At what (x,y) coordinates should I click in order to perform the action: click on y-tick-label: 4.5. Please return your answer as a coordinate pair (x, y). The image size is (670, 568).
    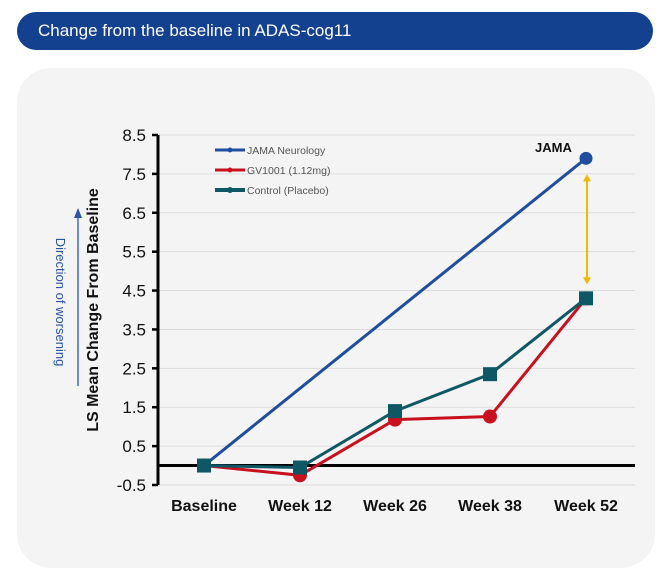
    Looking at the image, I should click on (134, 291).